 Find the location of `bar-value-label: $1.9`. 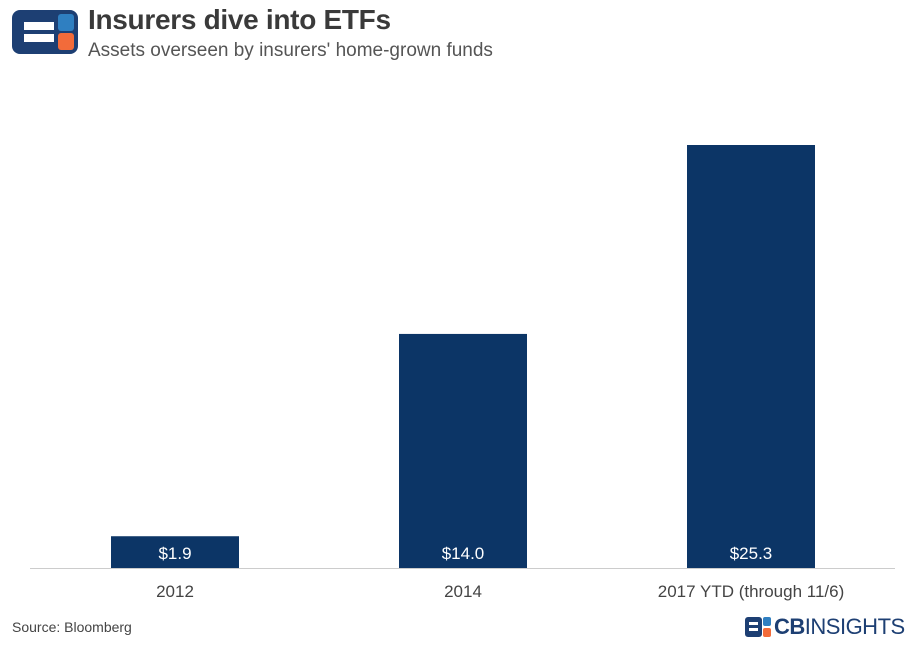

bar-value-label: $1.9 is located at coordinates (174, 553).